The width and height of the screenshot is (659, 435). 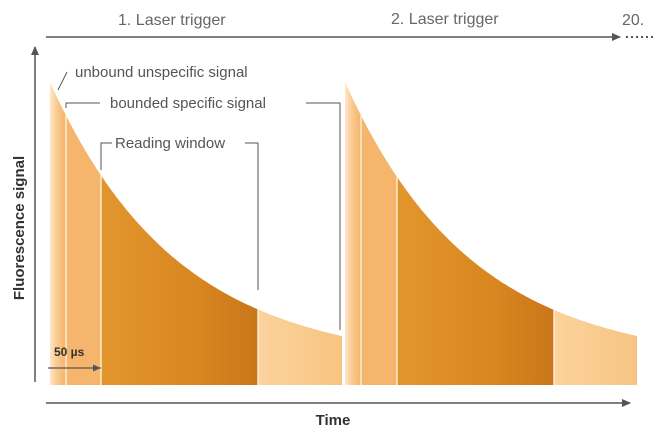 What do you see at coordinates (353, 233) in the screenshot?
I see `second-pulse-unbound-region` at bounding box center [353, 233].